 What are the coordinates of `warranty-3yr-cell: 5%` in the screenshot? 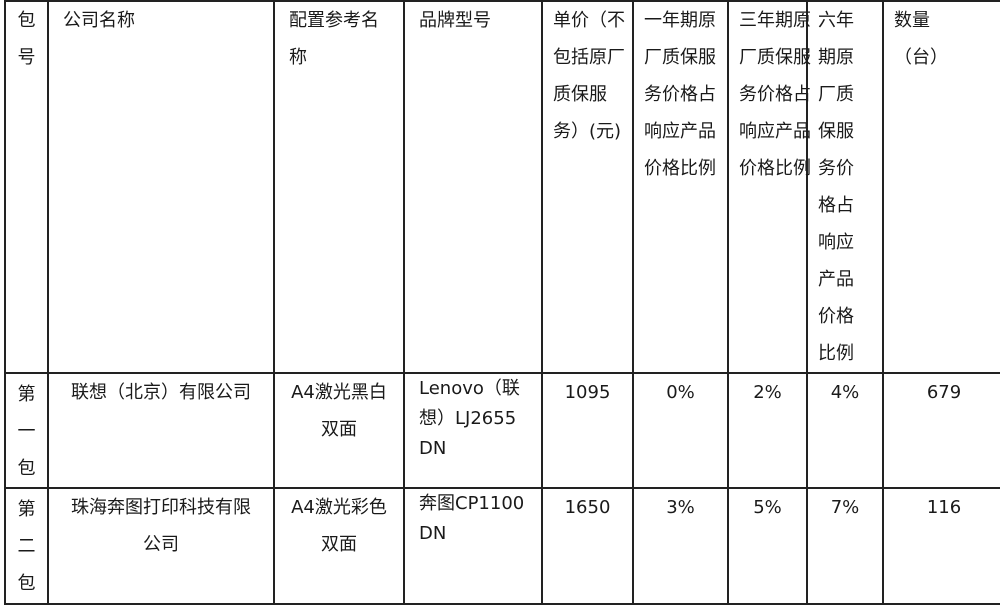 It's located at (767, 546).